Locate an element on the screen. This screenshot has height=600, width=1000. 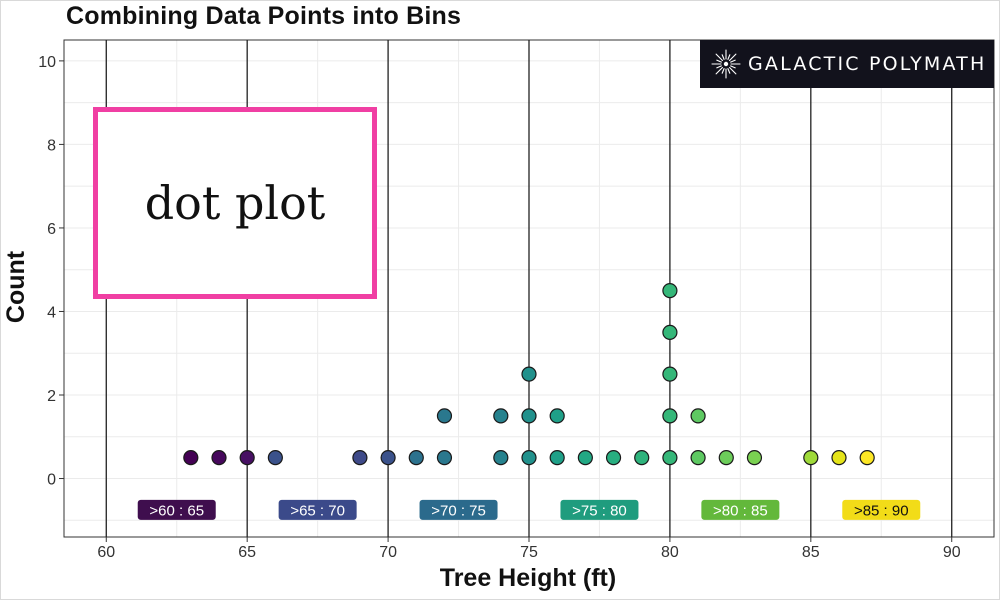
y-axis-label: Count is located at coordinates (16, 286).